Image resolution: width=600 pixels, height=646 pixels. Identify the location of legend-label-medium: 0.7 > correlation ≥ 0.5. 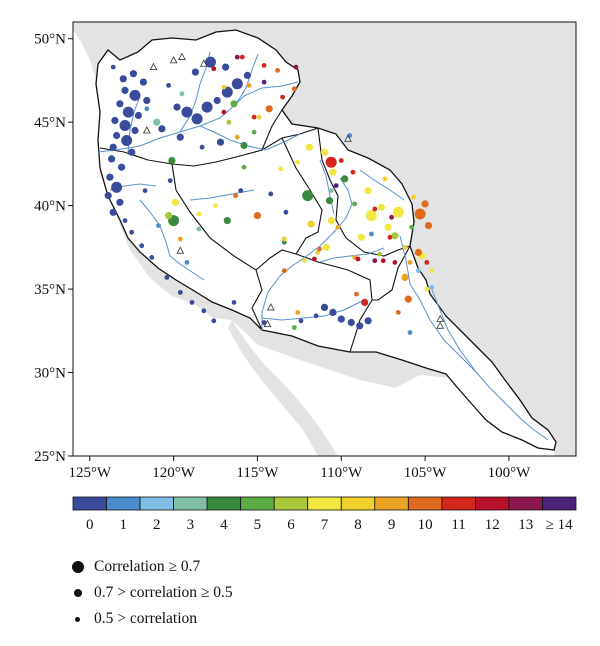
(163, 592).